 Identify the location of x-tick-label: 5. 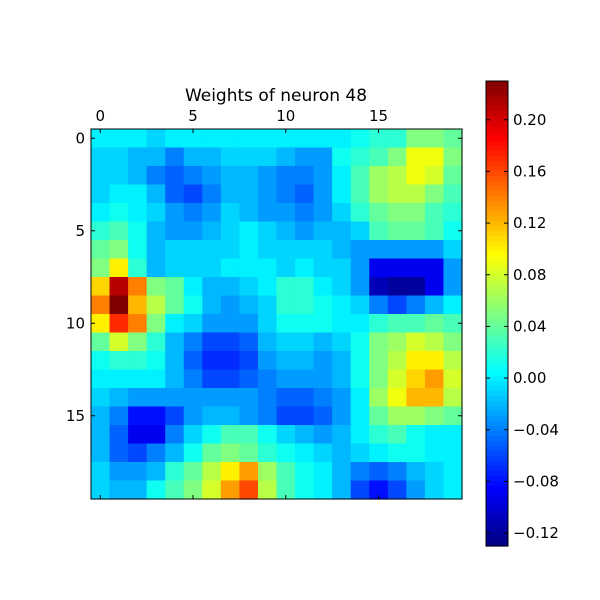
(193, 116).